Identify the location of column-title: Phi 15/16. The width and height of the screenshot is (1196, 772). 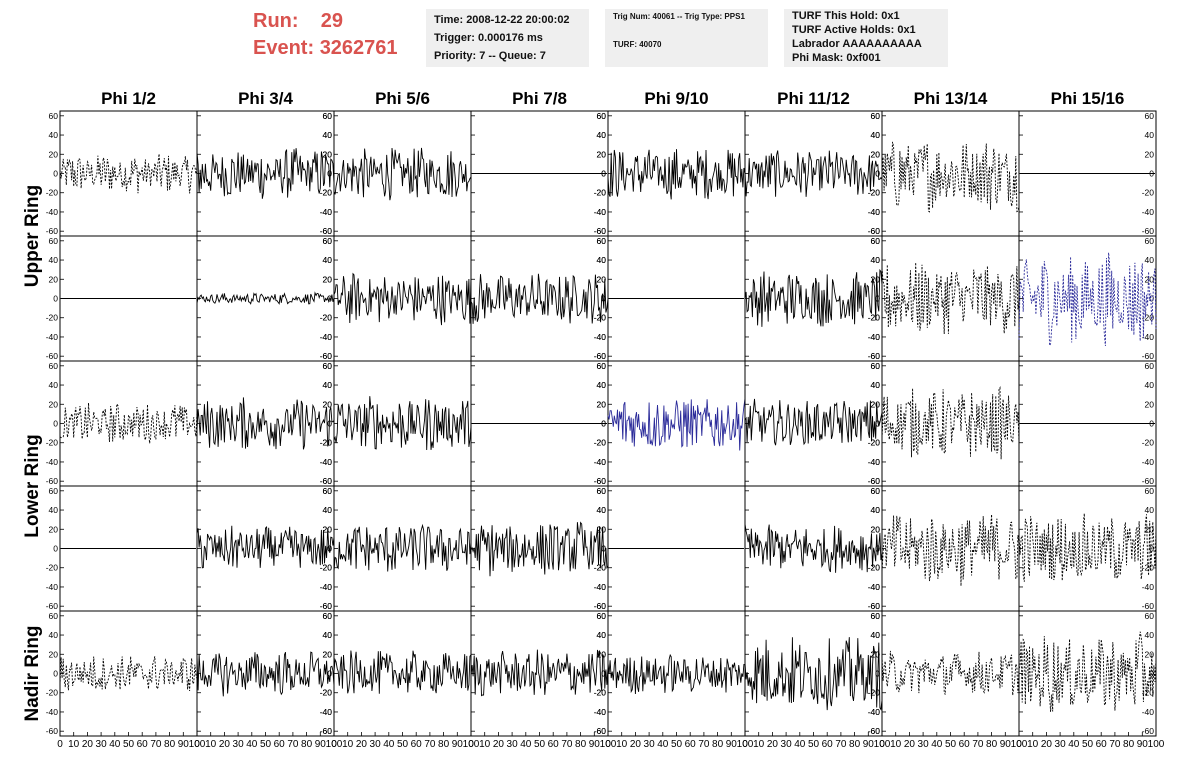
(1088, 98).